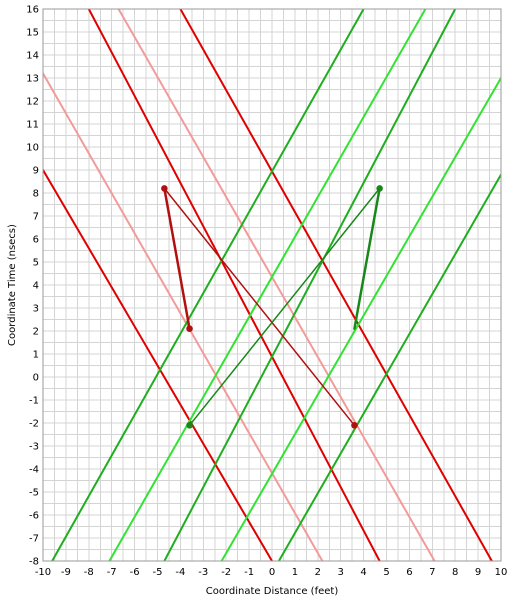 The width and height of the screenshot is (514, 600). Describe the element at coordinates (501, 572) in the screenshot. I see `x-tick-label: 10` at that location.